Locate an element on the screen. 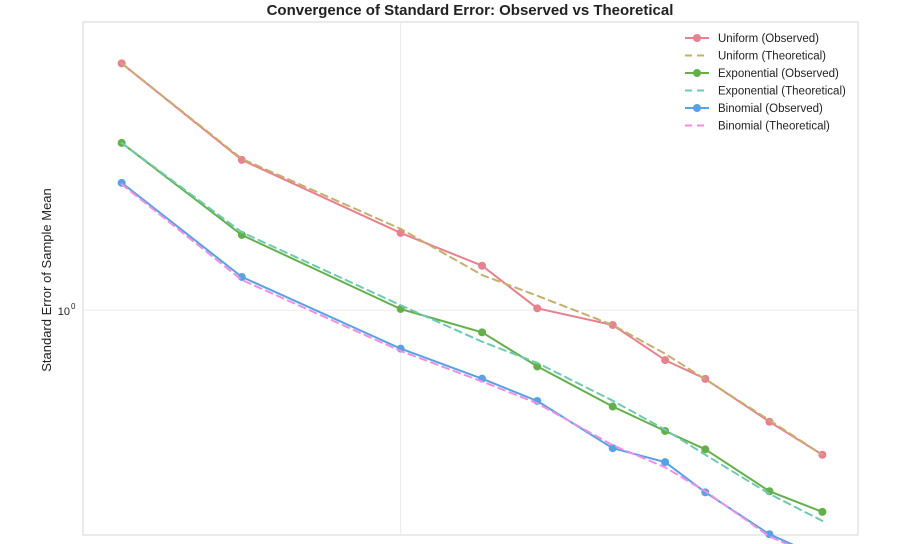 This screenshot has height=544, width=914. legend-item-uniform-observed: Uniform (Observed) is located at coordinates (752, 39).